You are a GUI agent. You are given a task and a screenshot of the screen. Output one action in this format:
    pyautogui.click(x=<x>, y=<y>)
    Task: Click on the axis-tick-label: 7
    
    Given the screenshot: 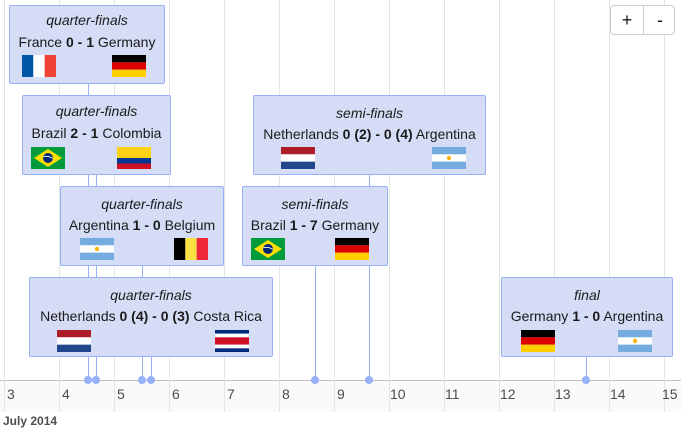 What is the action you would take?
    pyautogui.click(x=231, y=394)
    